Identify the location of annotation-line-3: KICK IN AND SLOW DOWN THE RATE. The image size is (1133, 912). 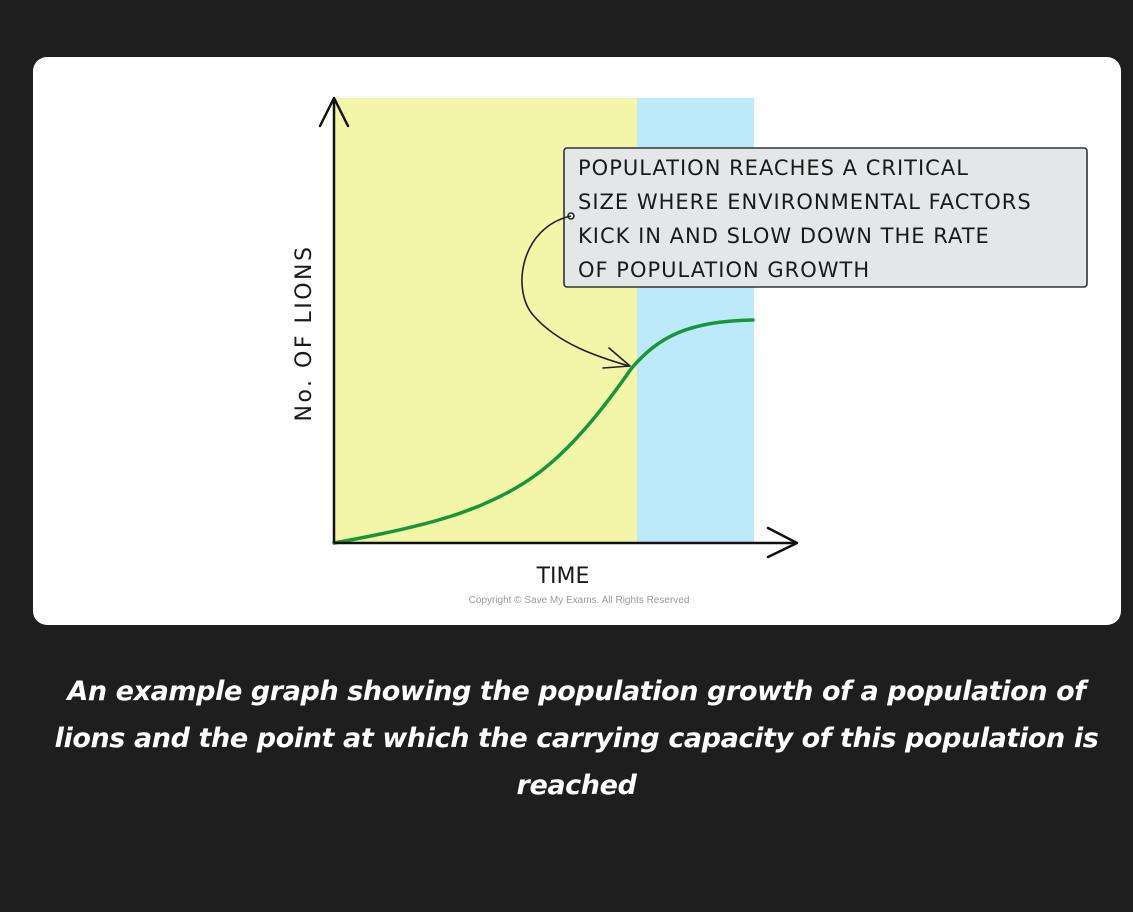
(784, 236).